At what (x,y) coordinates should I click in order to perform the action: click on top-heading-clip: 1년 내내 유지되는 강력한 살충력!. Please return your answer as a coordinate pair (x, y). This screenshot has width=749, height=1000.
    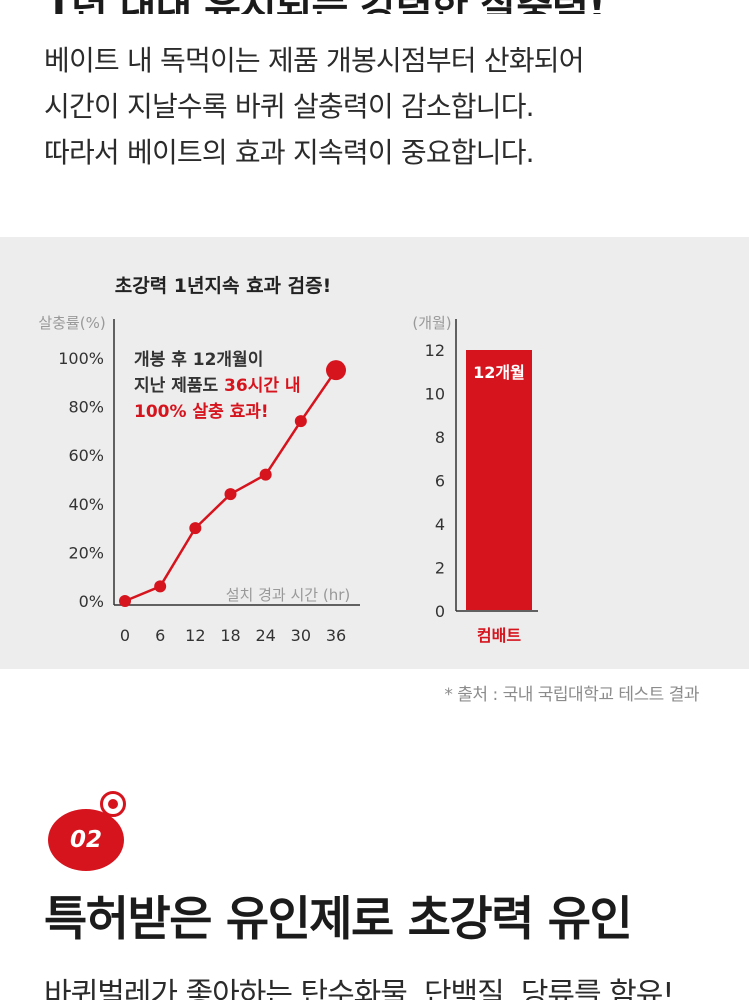
    Looking at the image, I should click on (374, 7).